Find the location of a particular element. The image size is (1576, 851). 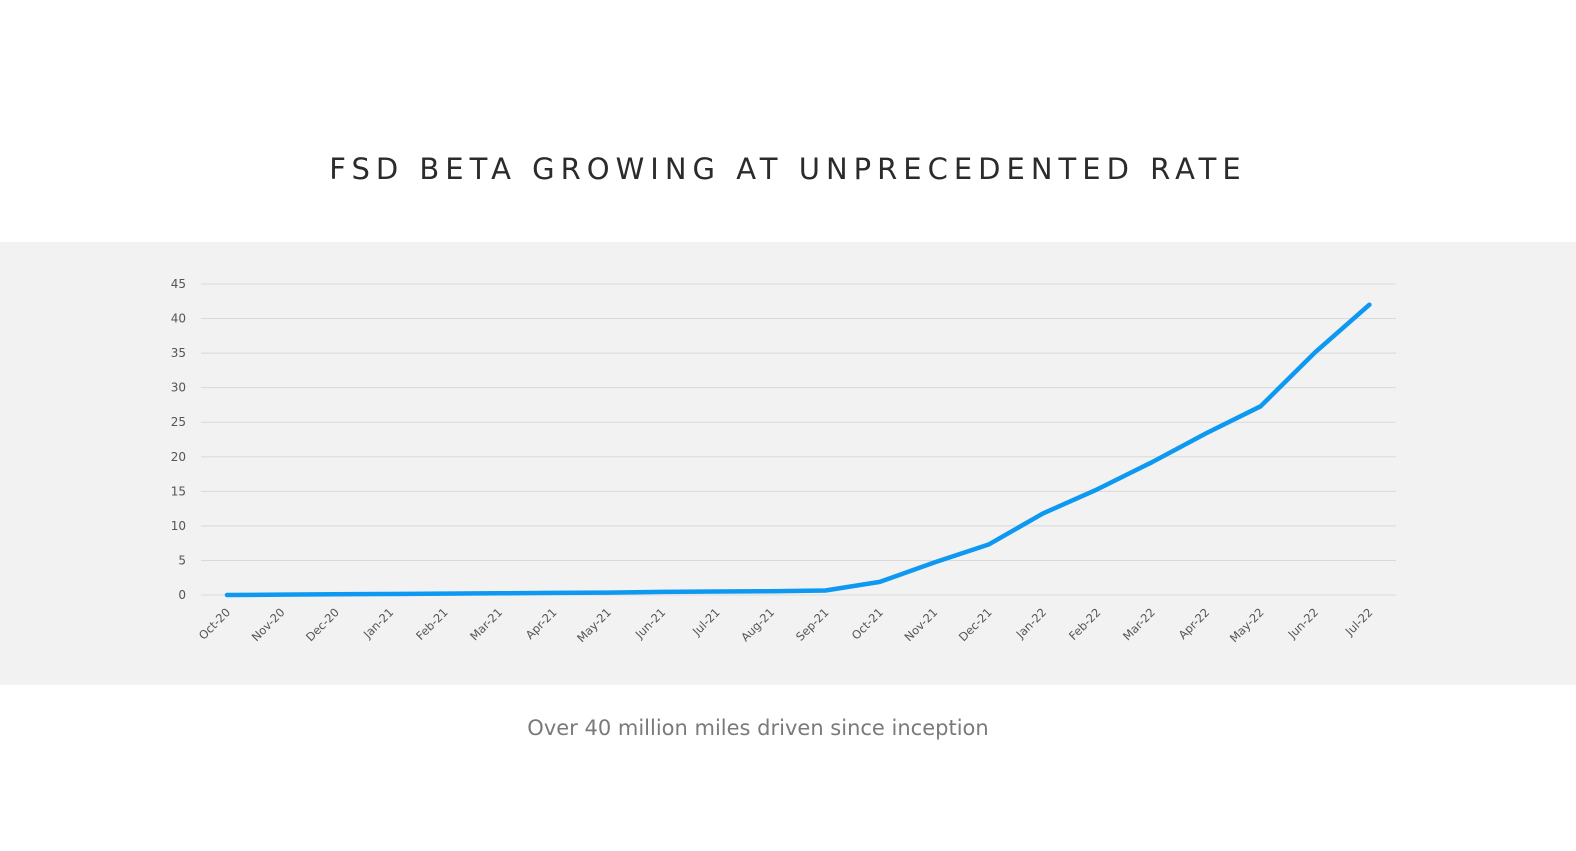

y-tick-label: 25 is located at coordinates (178, 422).